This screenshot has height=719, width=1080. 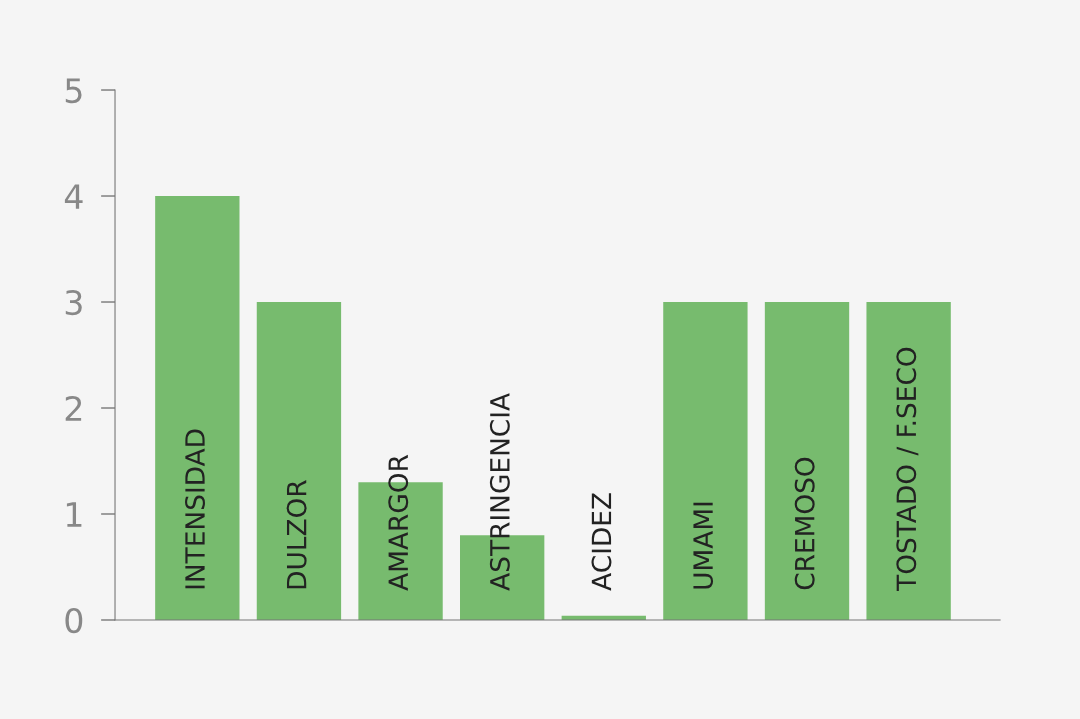 What do you see at coordinates (296, 534) in the screenshot?
I see `x-tick-label: DULZOR` at bounding box center [296, 534].